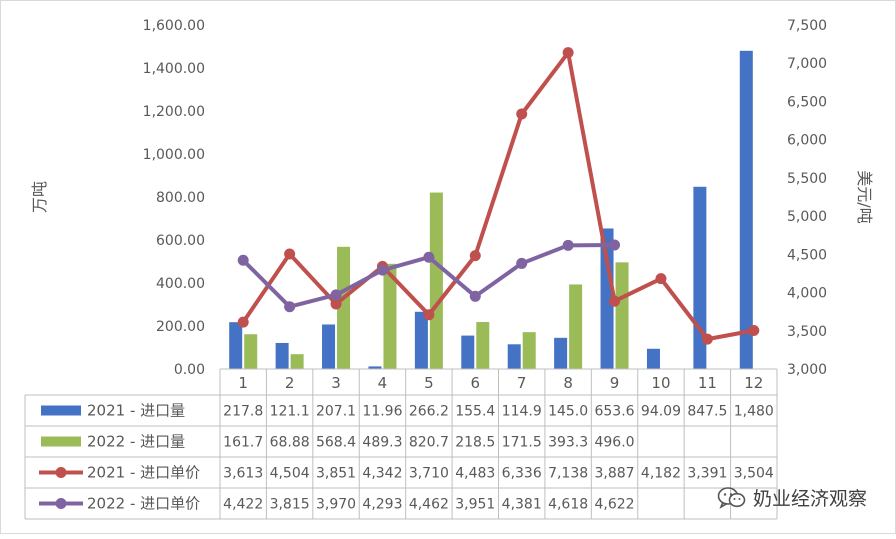 This screenshot has height=539, width=896. Describe the element at coordinates (290, 443) in the screenshot. I see `table-cell: 68.88` at that location.